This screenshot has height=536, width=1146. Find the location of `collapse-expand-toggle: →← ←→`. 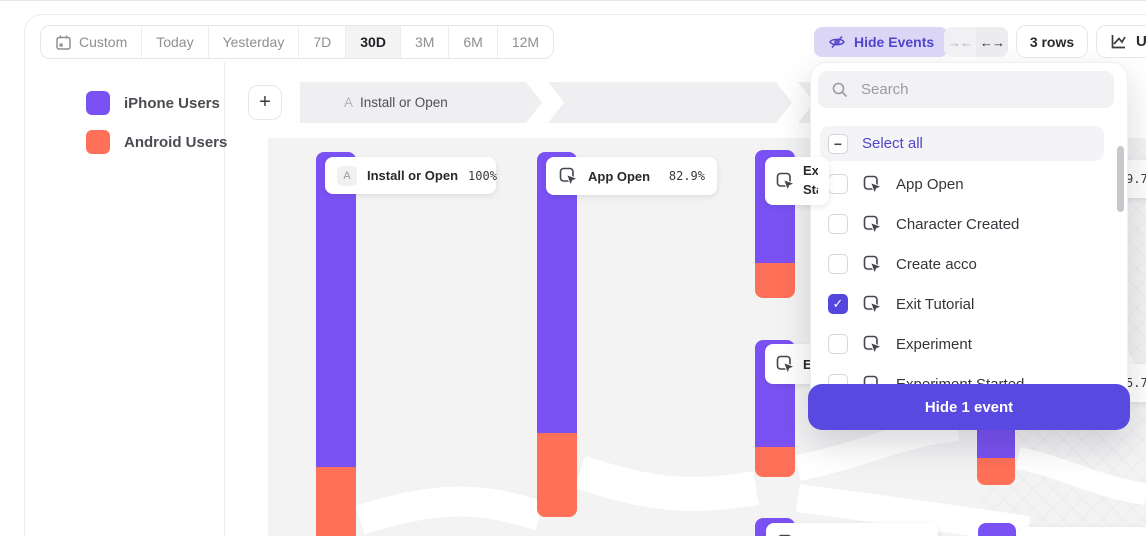

collapse-expand-toggle: →← ←→ is located at coordinates (976, 42).